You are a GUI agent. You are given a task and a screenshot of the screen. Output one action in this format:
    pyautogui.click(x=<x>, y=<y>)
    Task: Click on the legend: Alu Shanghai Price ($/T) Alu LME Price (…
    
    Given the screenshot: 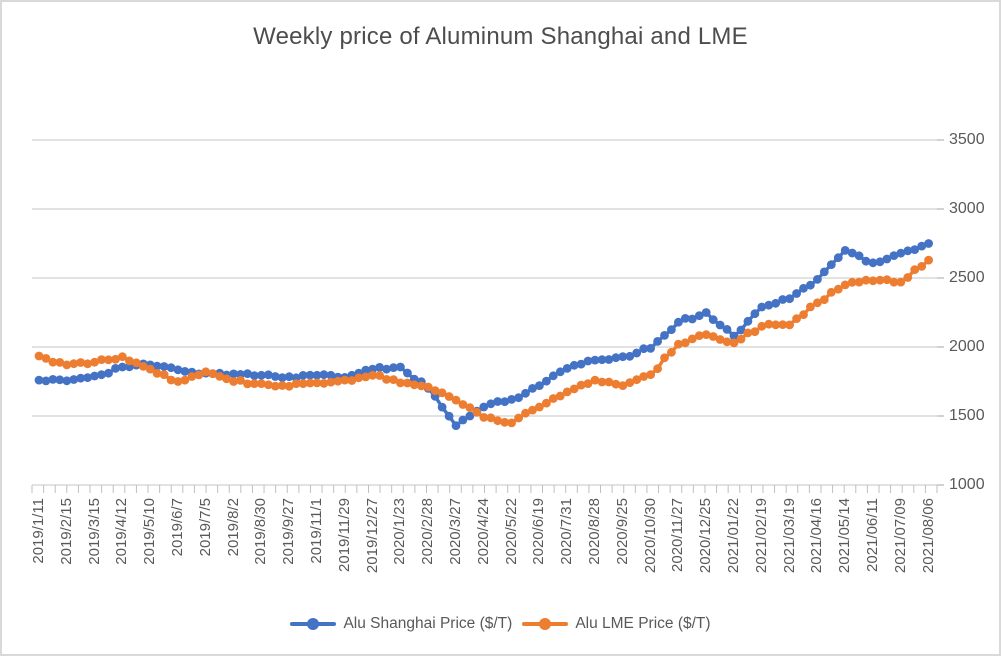 What is the action you would take?
    pyautogui.click(x=500, y=624)
    